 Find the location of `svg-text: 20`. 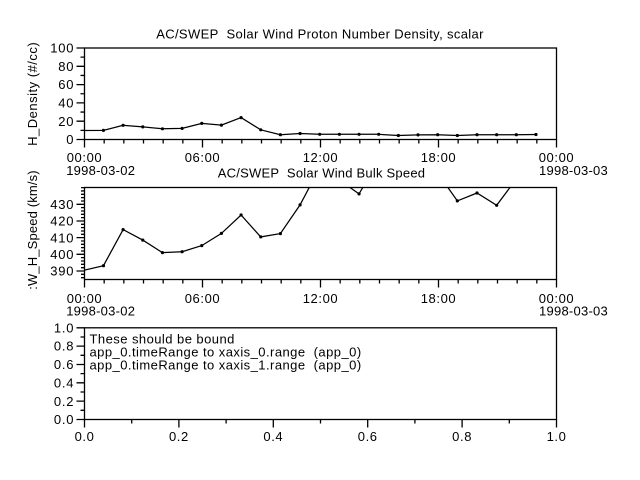

svg-text: 20 is located at coordinates (66, 121).